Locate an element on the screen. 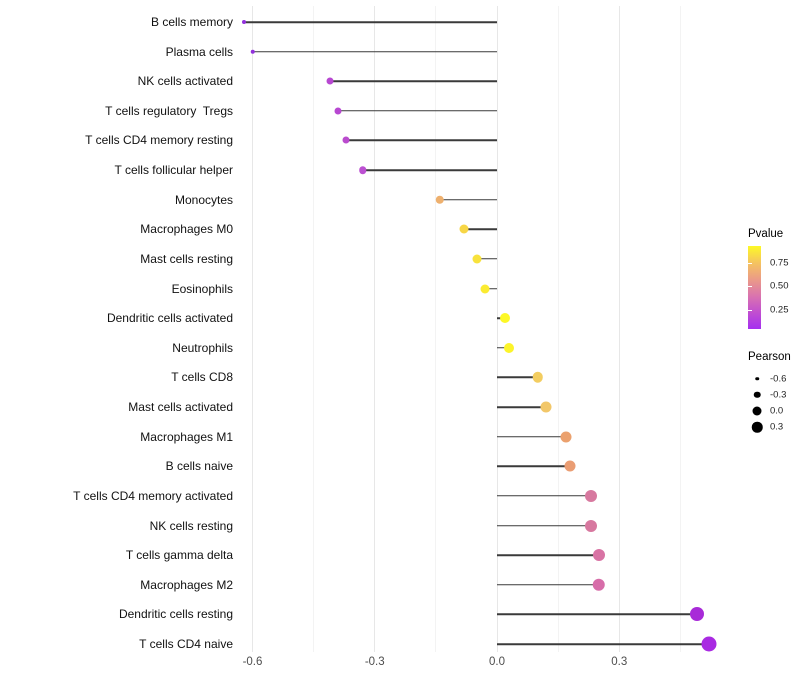  pearson-legend-title: Pearson is located at coordinates (769, 357).